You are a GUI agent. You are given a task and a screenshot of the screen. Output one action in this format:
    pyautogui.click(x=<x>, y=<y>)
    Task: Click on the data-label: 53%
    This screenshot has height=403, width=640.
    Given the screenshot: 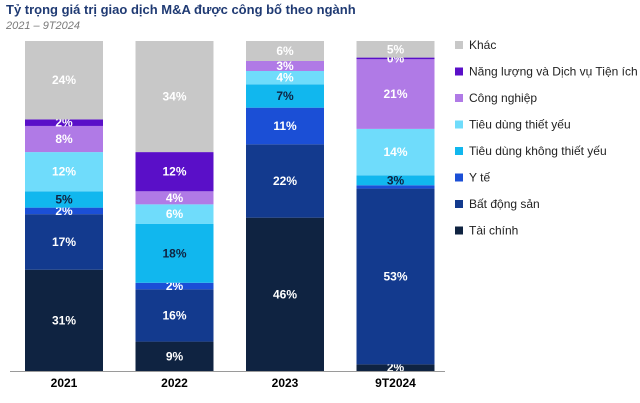 What is the action you would take?
    pyautogui.click(x=395, y=276)
    